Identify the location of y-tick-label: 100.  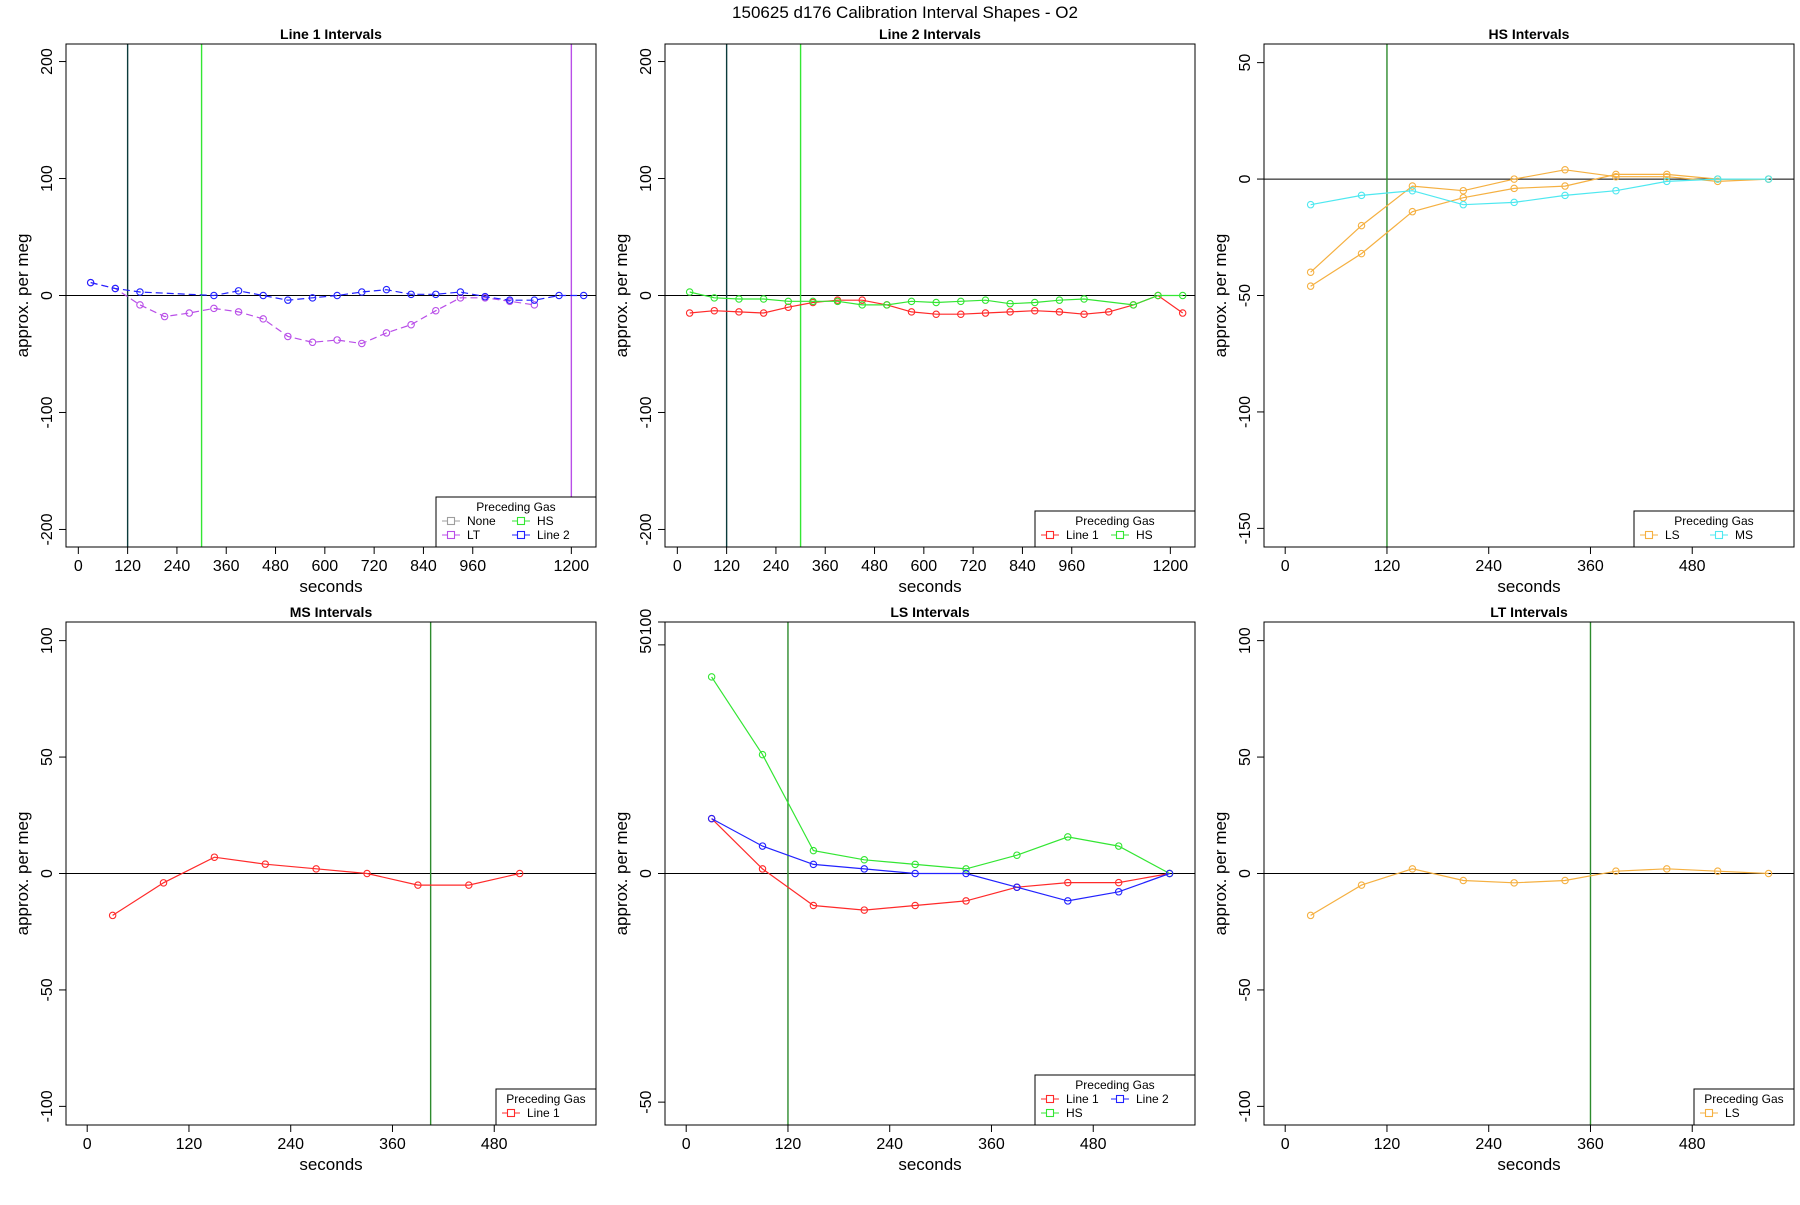
(1245, 640).